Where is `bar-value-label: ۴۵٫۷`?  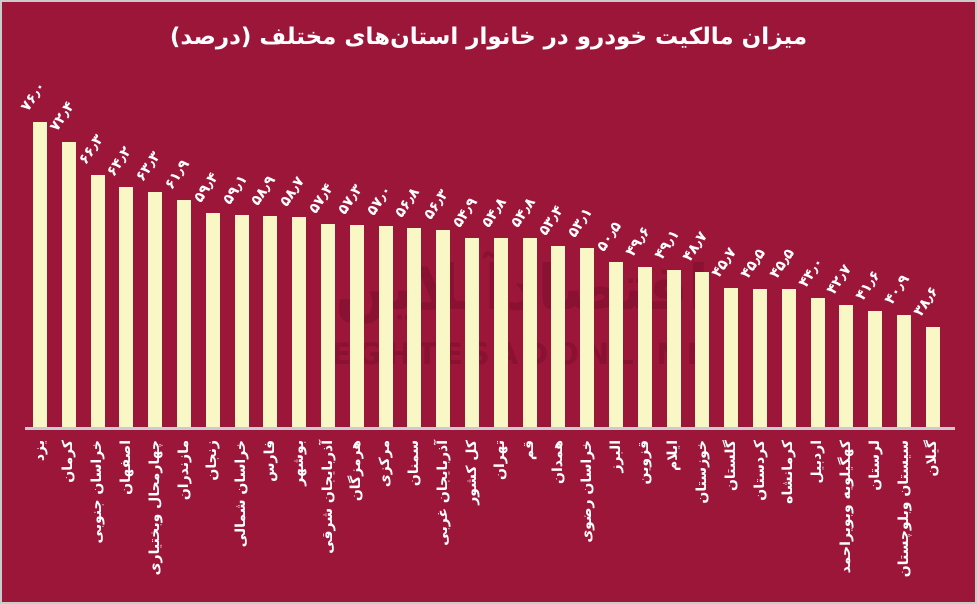
bar-value-label: ۴۵٫۷ is located at coordinates (725, 262).